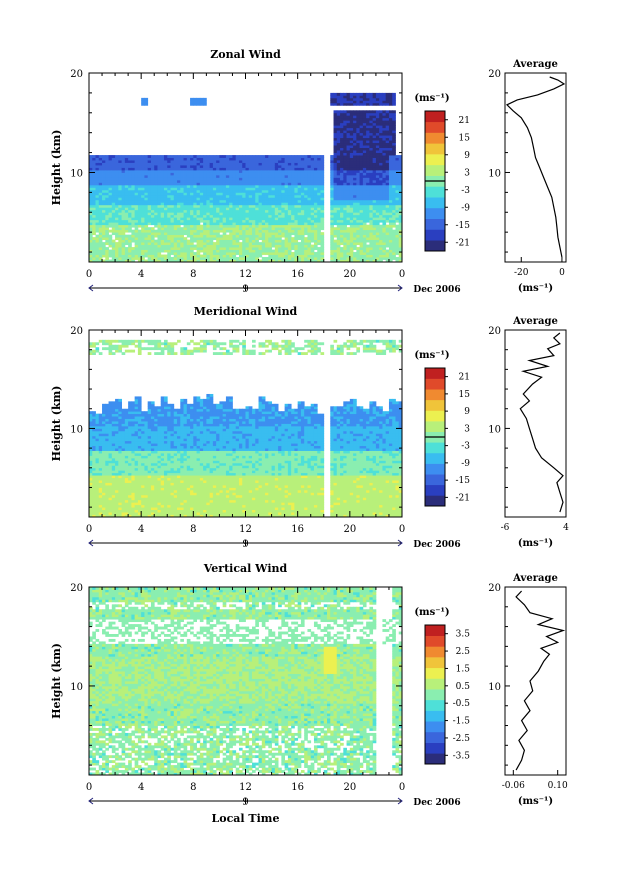  I want to click on heatmap-cells, so click(246, 428).